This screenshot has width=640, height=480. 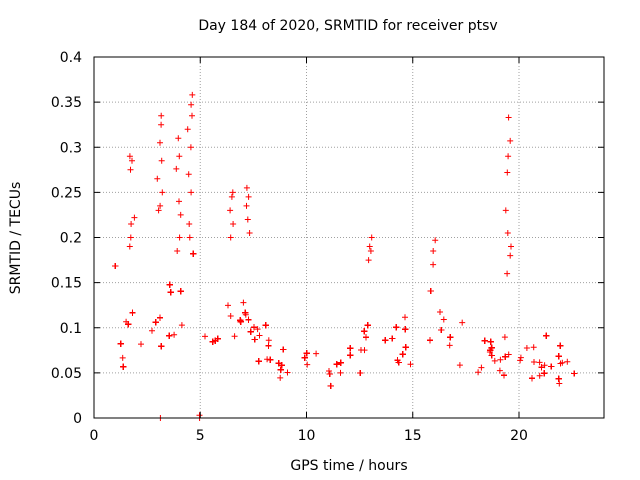 What do you see at coordinates (94, 436) in the screenshot?
I see `x-tick-label: 0` at bounding box center [94, 436].